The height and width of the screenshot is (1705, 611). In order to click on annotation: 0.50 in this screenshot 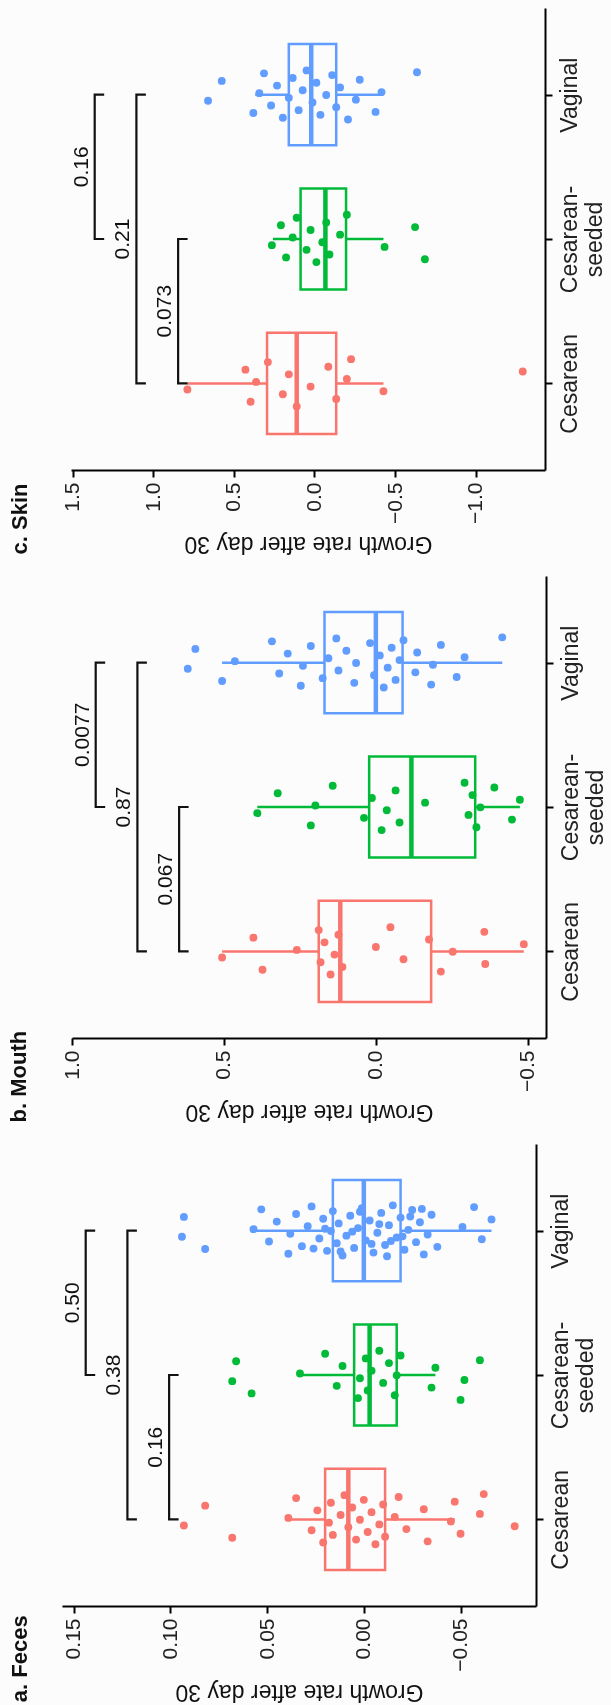, I will do `click(71, 1303)`.